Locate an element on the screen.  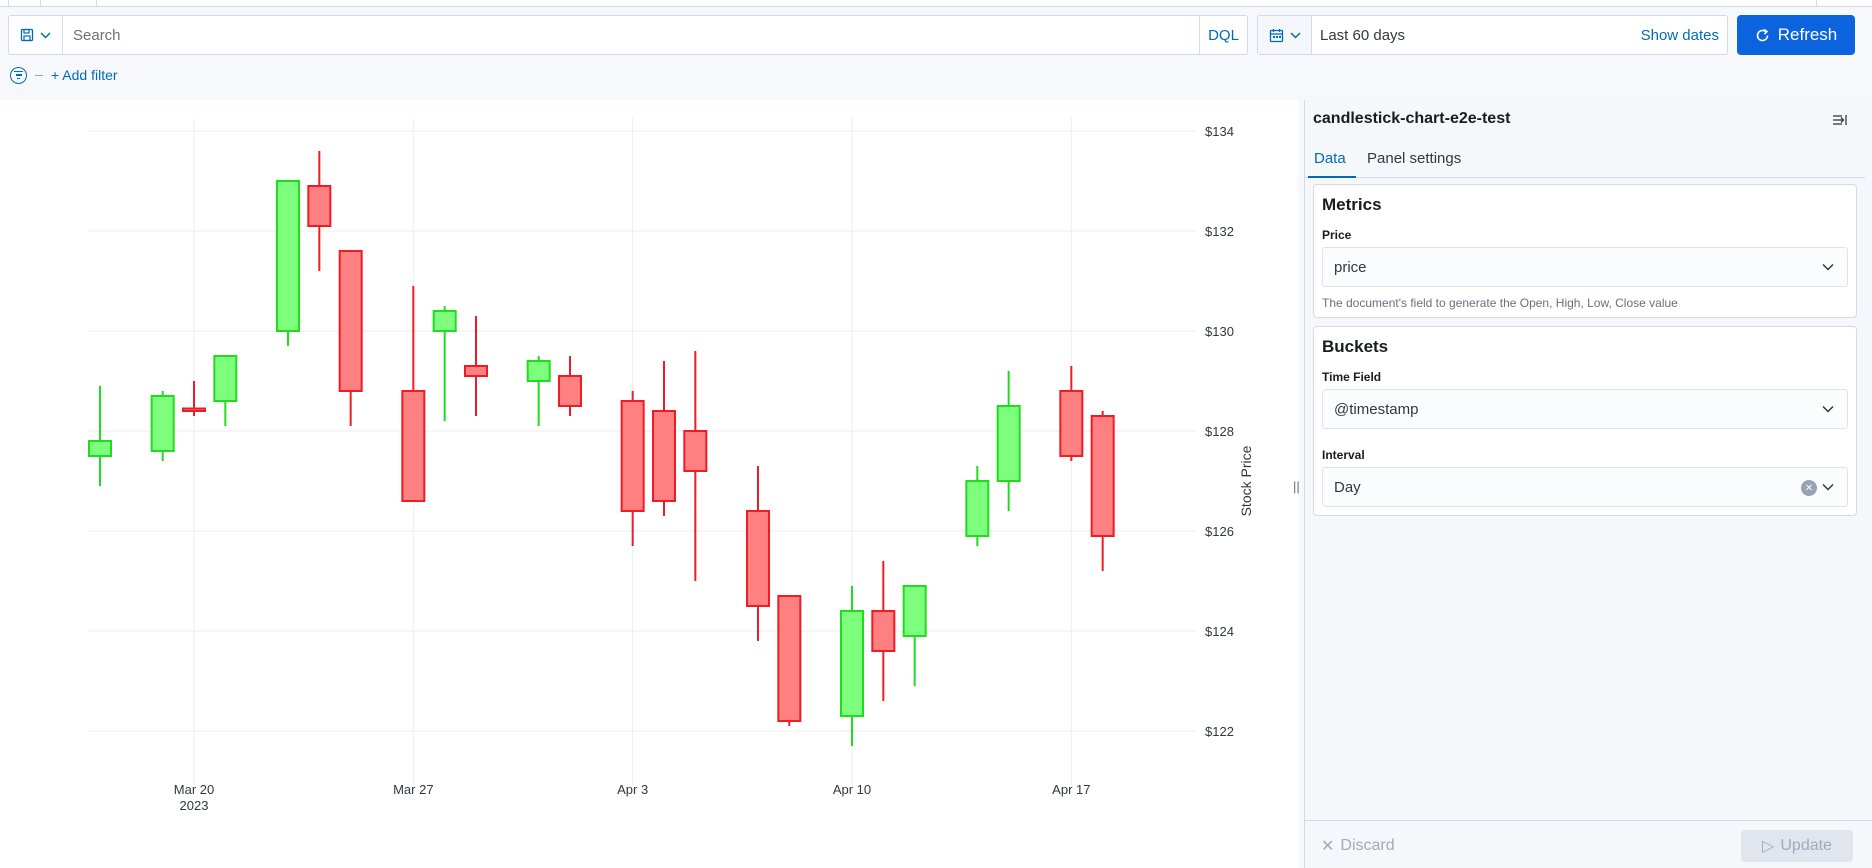
interval-select: Day ✕ is located at coordinates (1585, 487).